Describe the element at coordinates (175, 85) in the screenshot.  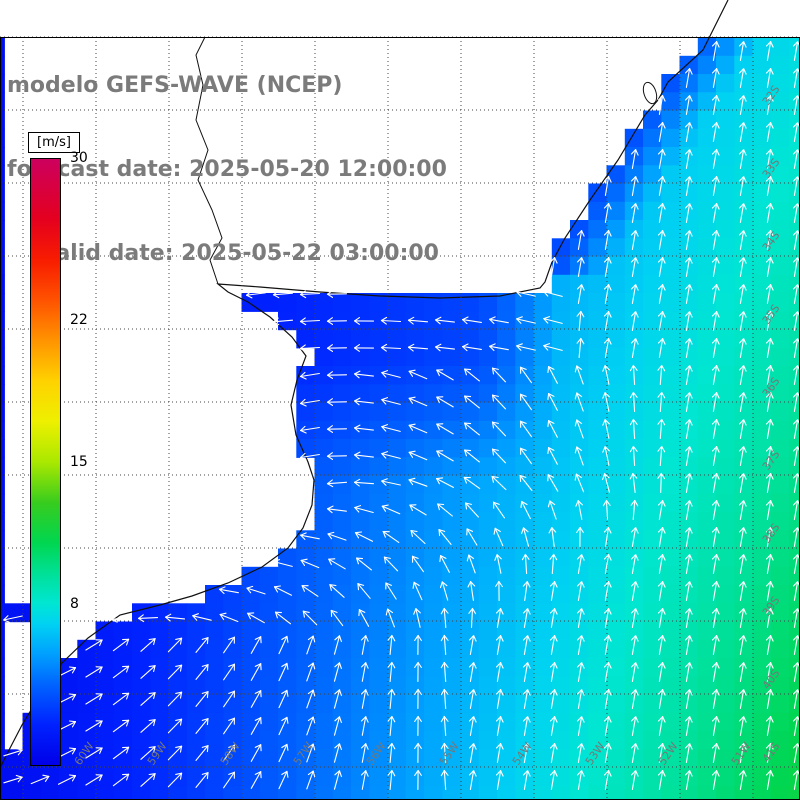
I see `model-title: modelo GEFS-WAVE (NCEP)` at that location.